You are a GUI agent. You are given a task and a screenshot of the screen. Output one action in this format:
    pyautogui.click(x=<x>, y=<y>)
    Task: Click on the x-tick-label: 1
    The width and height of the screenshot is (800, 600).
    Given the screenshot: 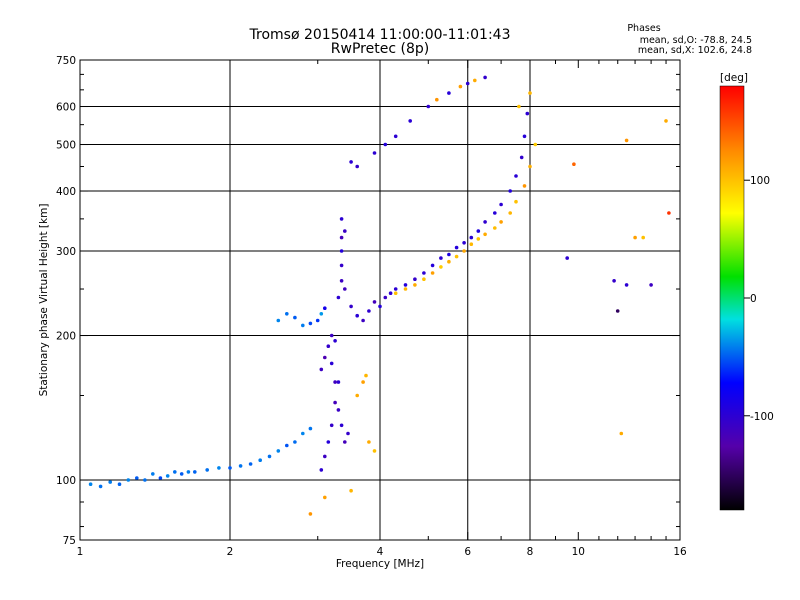 What is the action you would take?
    pyautogui.click(x=80, y=552)
    